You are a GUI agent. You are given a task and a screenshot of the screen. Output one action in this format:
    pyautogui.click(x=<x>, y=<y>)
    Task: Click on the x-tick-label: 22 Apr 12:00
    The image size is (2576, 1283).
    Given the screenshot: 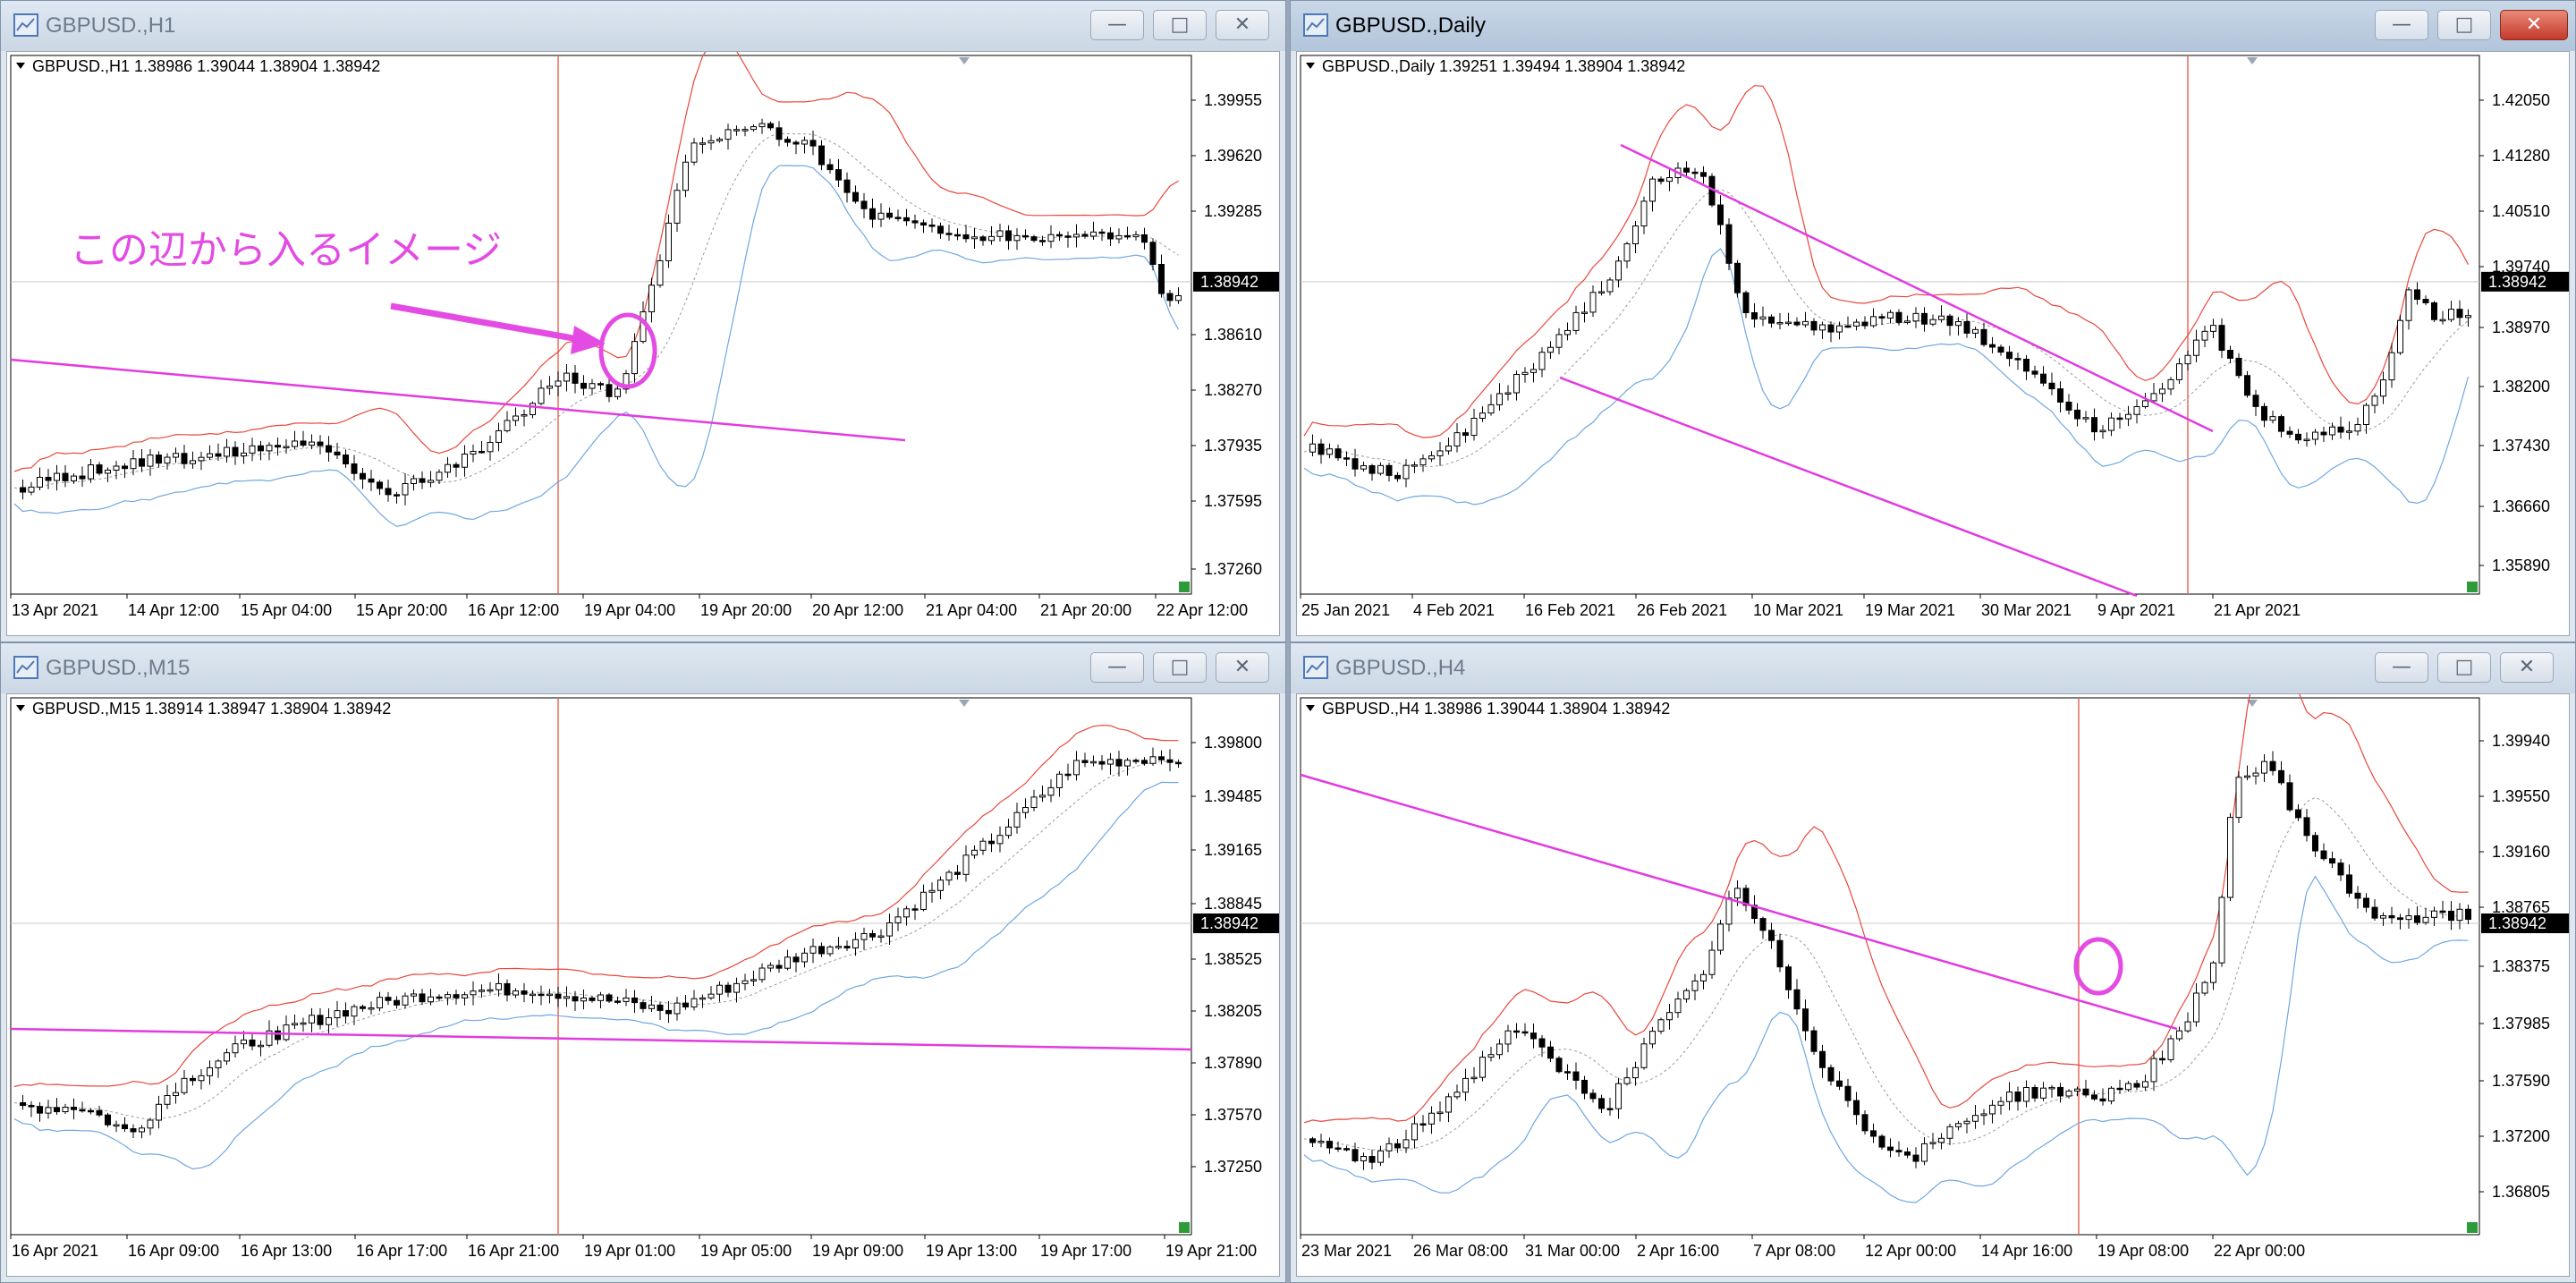 What is the action you would take?
    pyautogui.click(x=1202, y=610)
    